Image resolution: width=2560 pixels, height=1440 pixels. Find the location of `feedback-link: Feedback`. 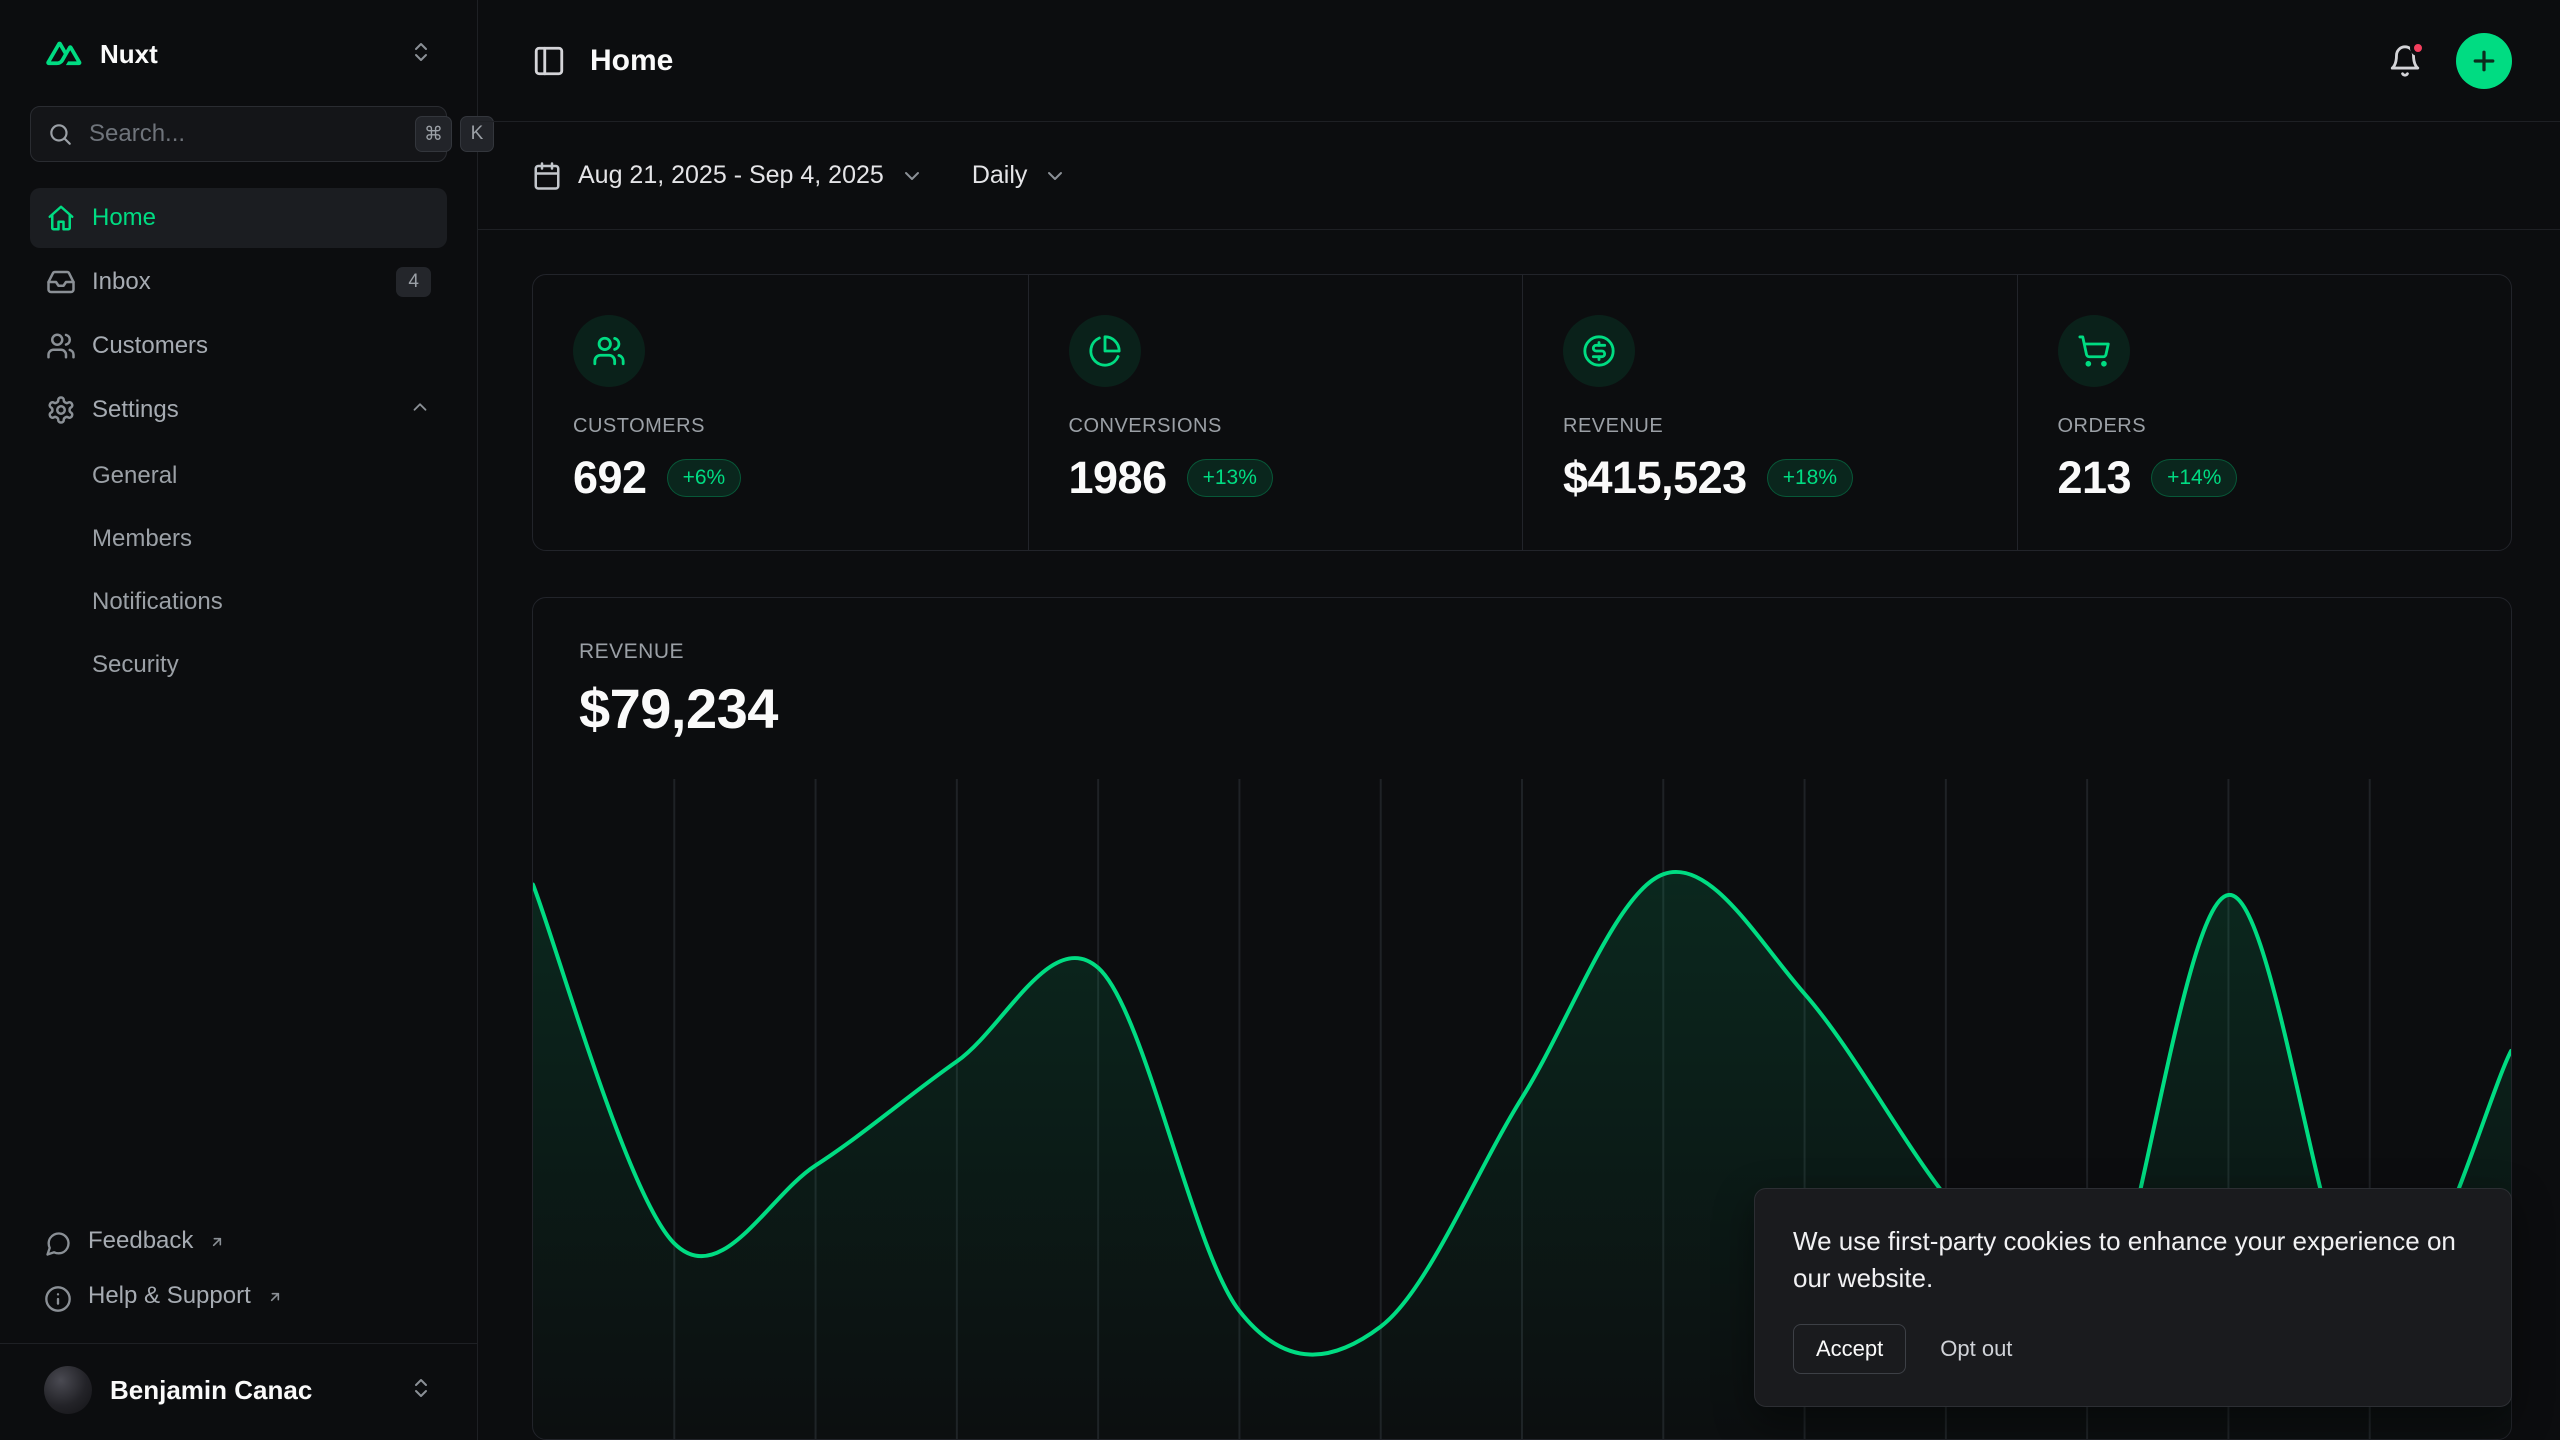

feedback-link: Feedback is located at coordinates (238, 1242).